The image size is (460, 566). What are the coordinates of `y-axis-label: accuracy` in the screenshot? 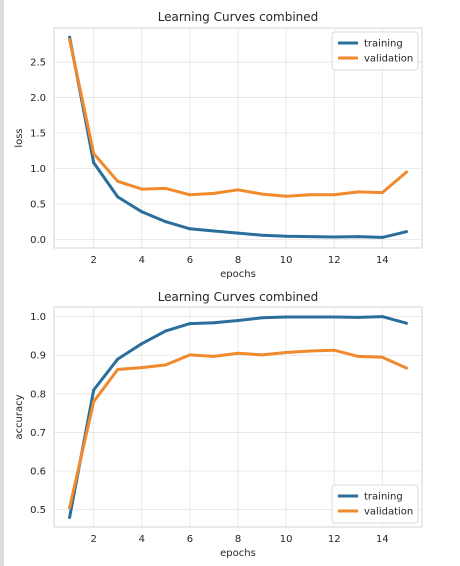 It's located at (19, 416).